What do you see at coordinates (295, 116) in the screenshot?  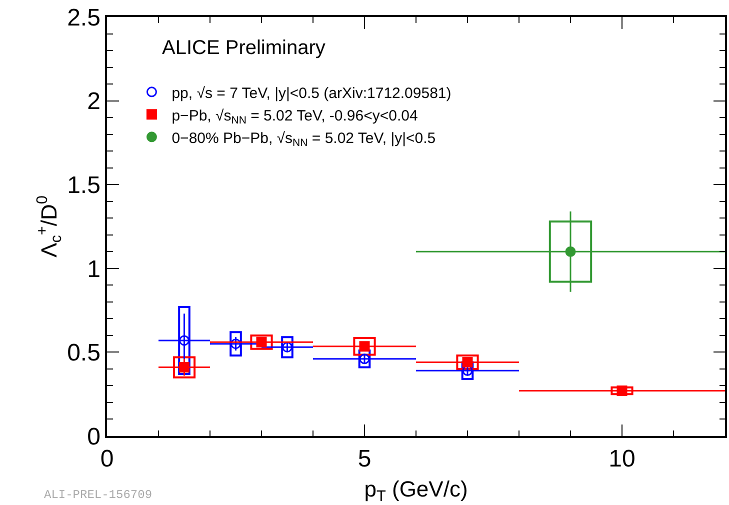 I see `legend-label: p−Pb, √s$_{NN}$ = 5.02 TeV, -0.96<y<0.04` at bounding box center [295, 116].